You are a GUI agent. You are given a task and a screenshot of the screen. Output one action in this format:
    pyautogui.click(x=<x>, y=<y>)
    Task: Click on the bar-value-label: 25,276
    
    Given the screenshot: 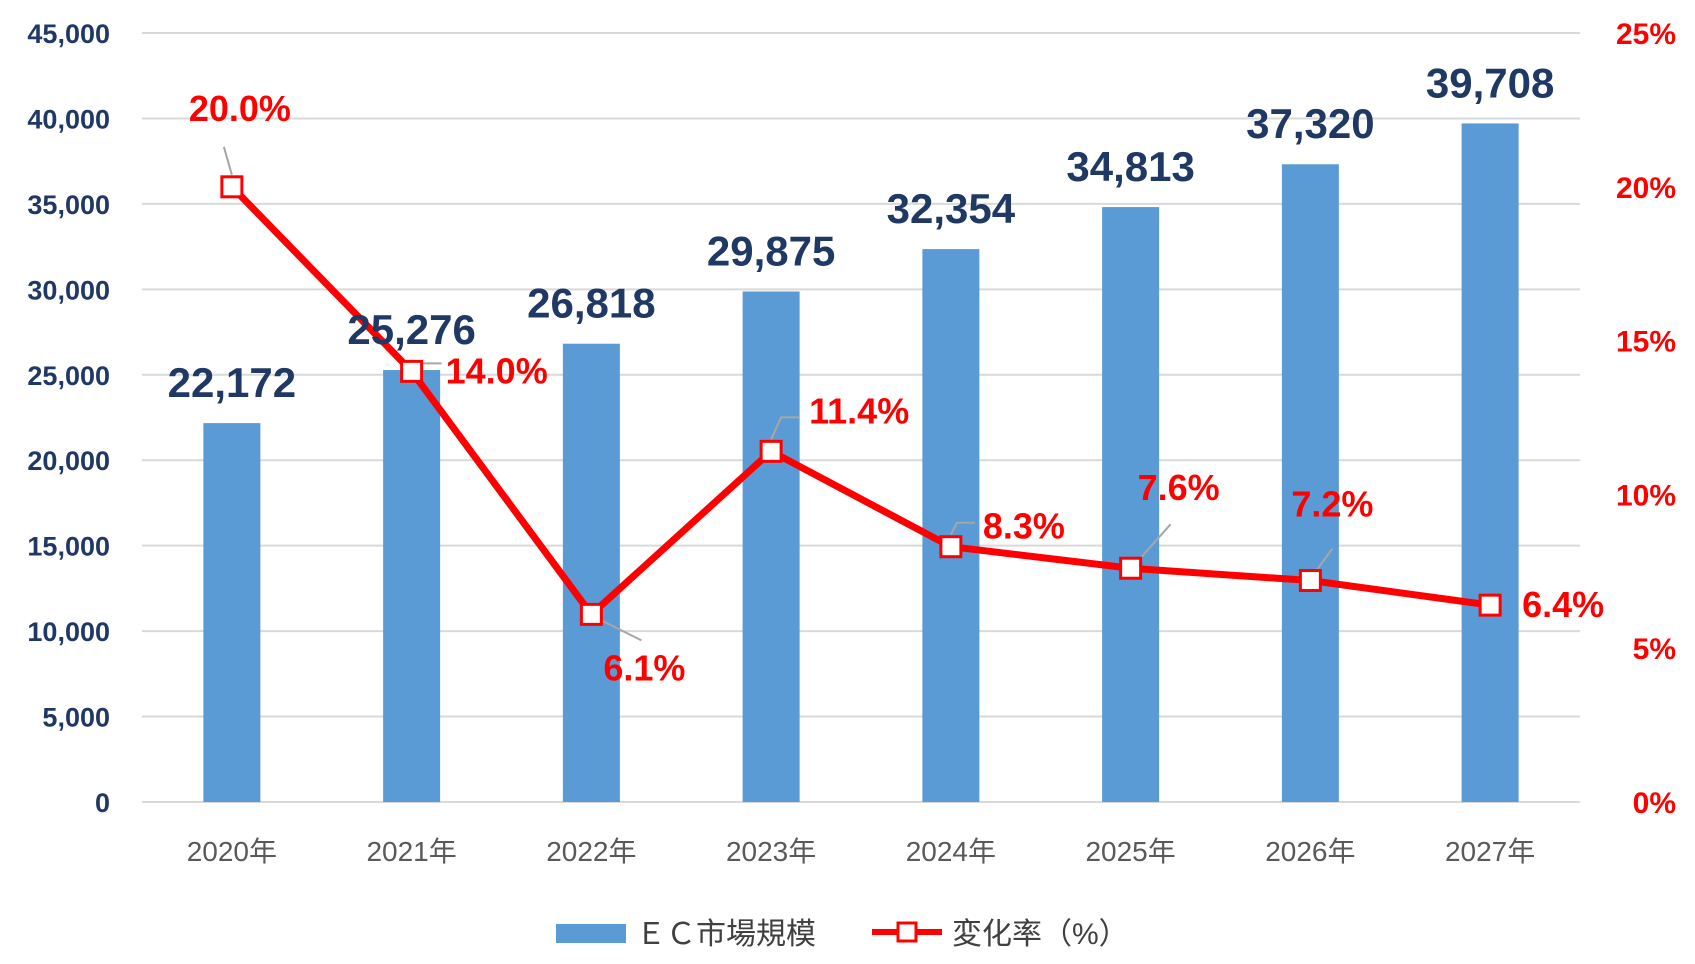 What is the action you would take?
    pyautogui.click(x=411, y=329)
    